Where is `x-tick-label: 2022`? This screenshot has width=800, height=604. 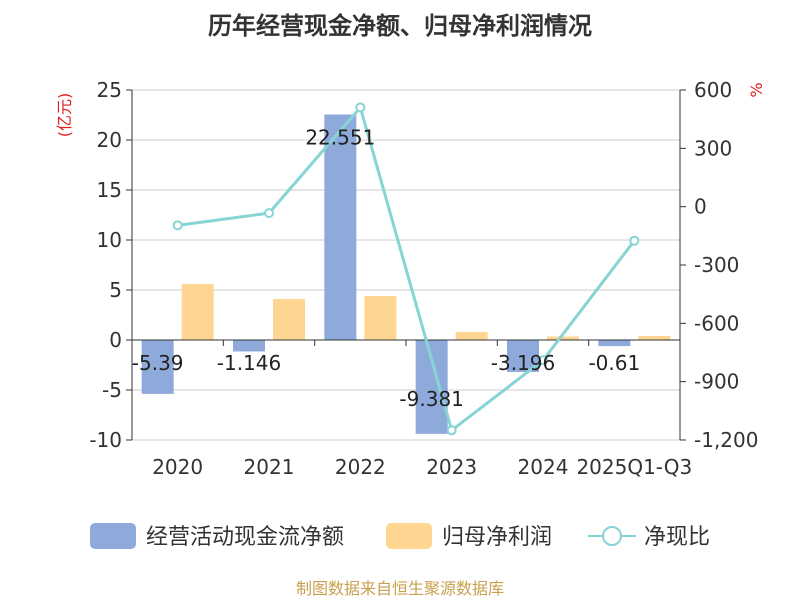 x-tick-label: 2022 is located at coordinates (360, 467).